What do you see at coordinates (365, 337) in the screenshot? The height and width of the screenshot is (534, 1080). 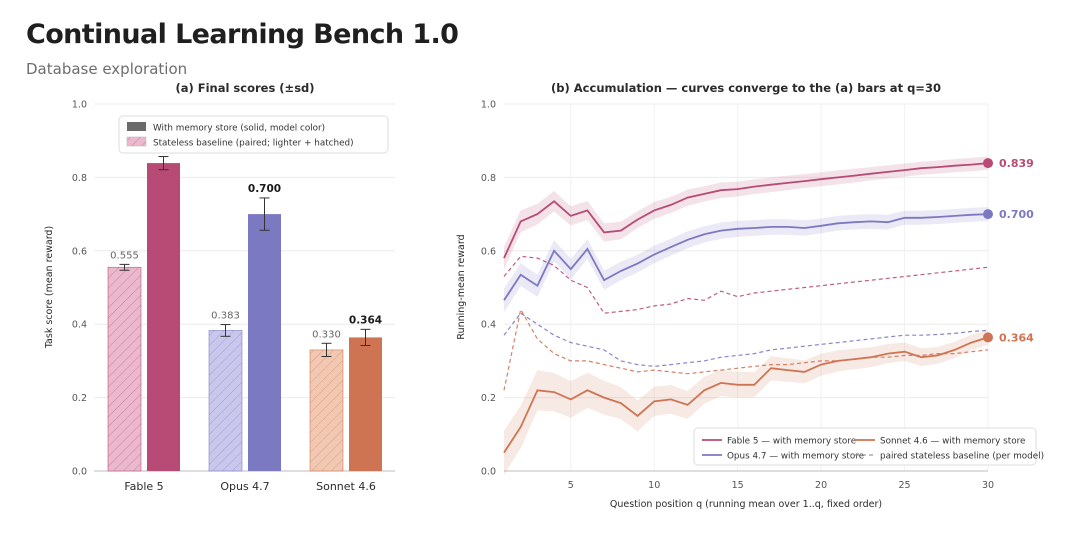 I see `error-bar-sonnet-memory` at bounding box center [365, 337].